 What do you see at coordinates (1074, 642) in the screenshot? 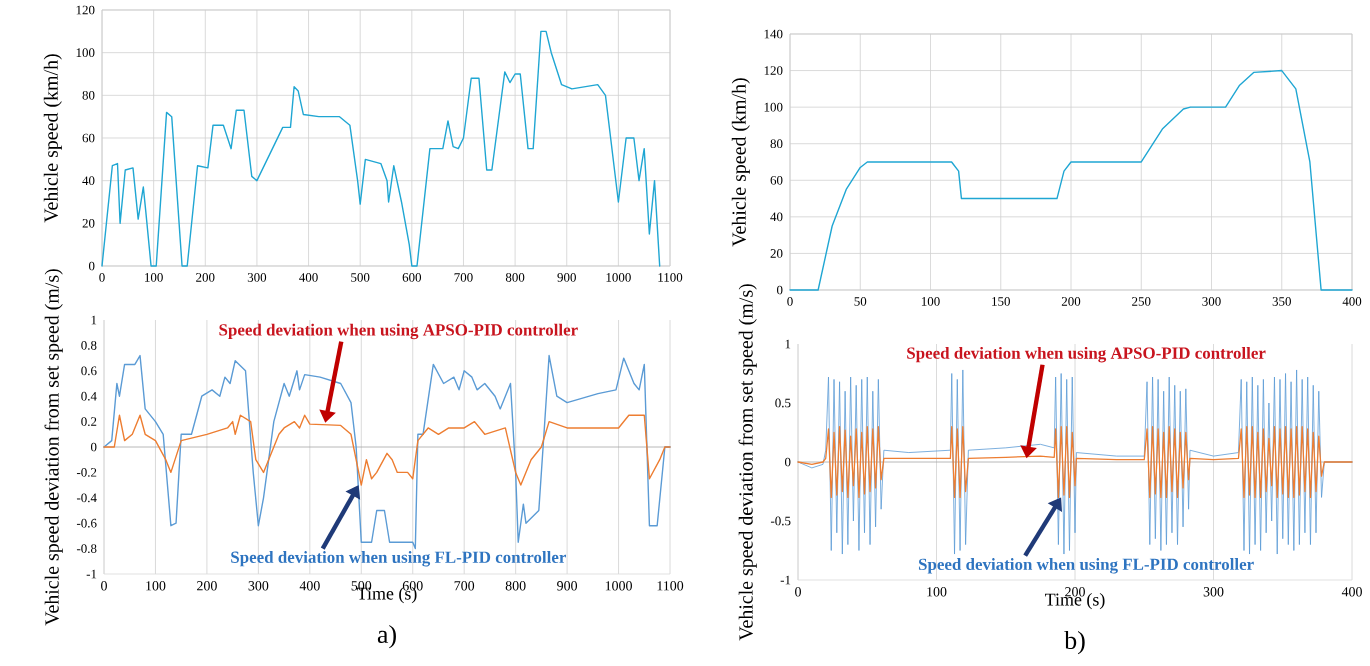
I see `text: b)` at bounding box center [1074, 642].